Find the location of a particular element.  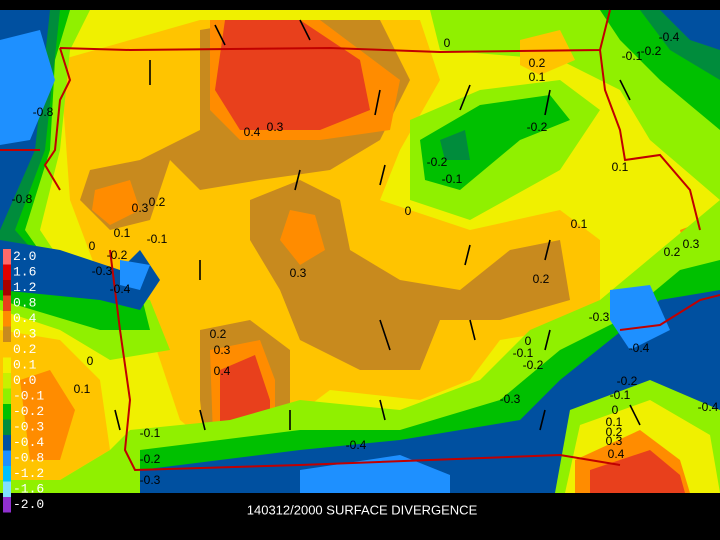

legend-label: 0.8 is located at coordinates (24, 303).